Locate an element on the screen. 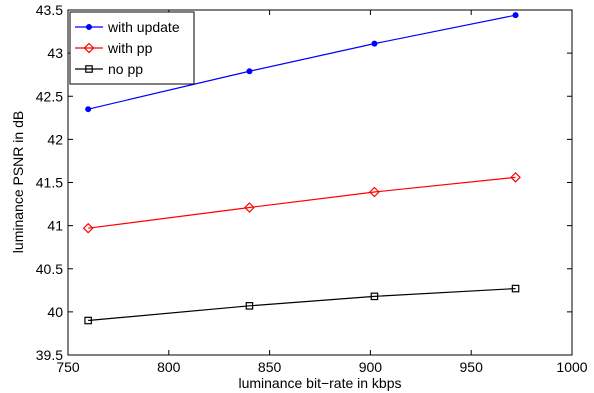  x-tick-label: 800 is located at coordinates (169, 367).